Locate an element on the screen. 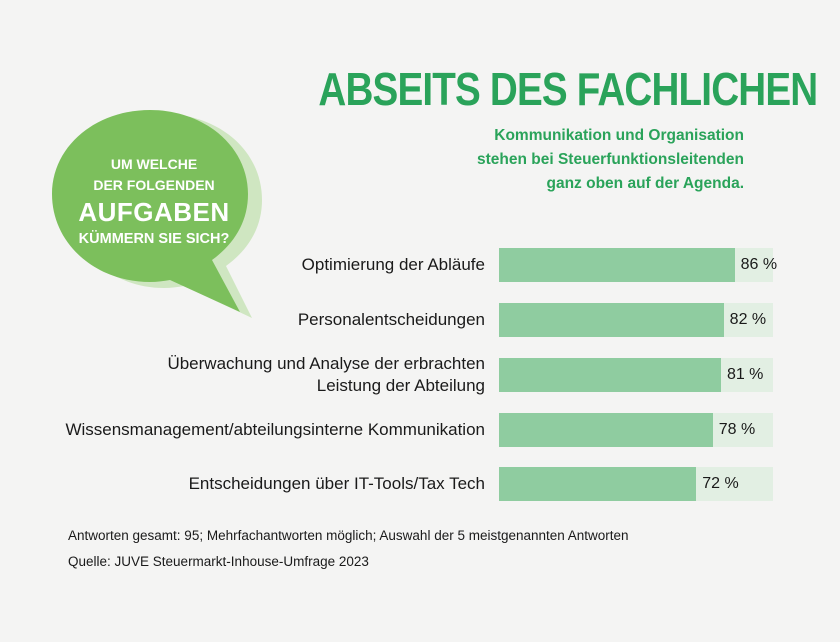 This screenshot has height=642, width=840. category-label-line: Überwachung und Analyse der erbrachten is located at coordinates (326, 363).